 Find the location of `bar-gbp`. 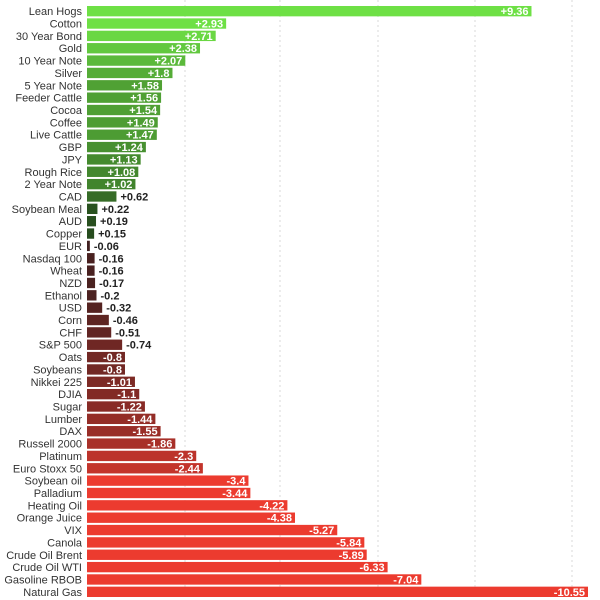

bar-gbp is located at coordinates (116, 147).